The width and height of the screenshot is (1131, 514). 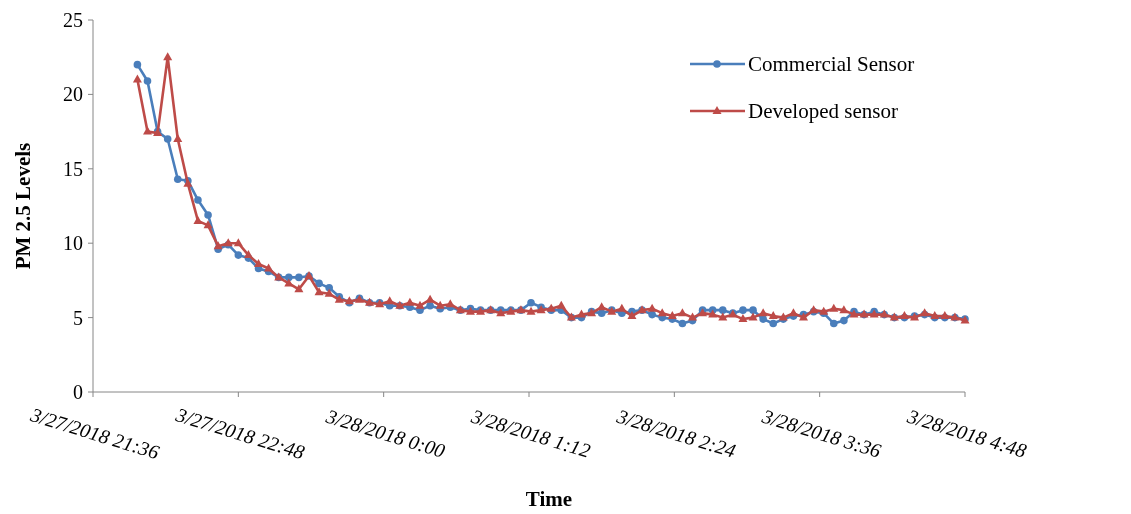 What do you see at coordinates (78, 392) in the screenshot?
I see `y-tick-label: 0` at bounding box center [78, 392].